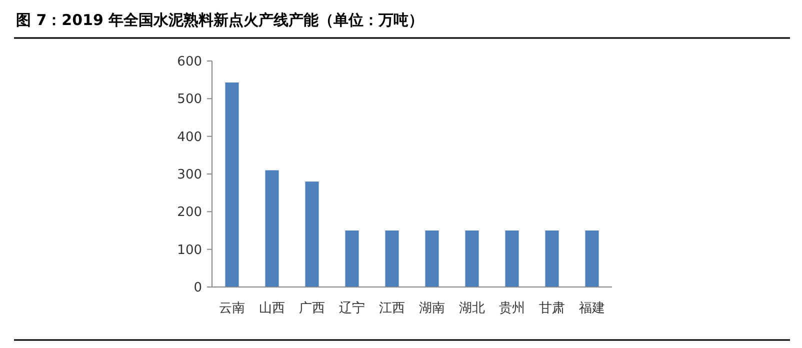 Image resolution: width=802 pixels, height=348 pixels. Describe the element at coordinates (472, 308) in the screenshot. I see `x-tick-label: 湖北` at that location.